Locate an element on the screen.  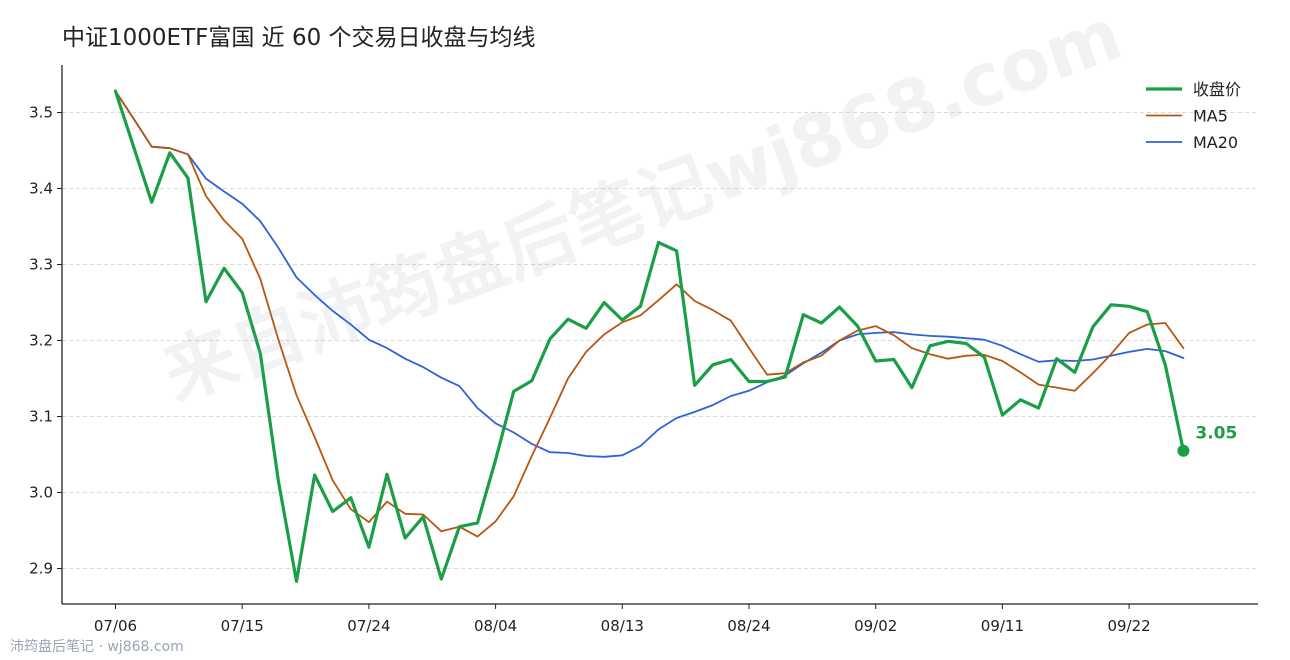
y-tick-label: 3.1 is located at coordinates (41, 417).